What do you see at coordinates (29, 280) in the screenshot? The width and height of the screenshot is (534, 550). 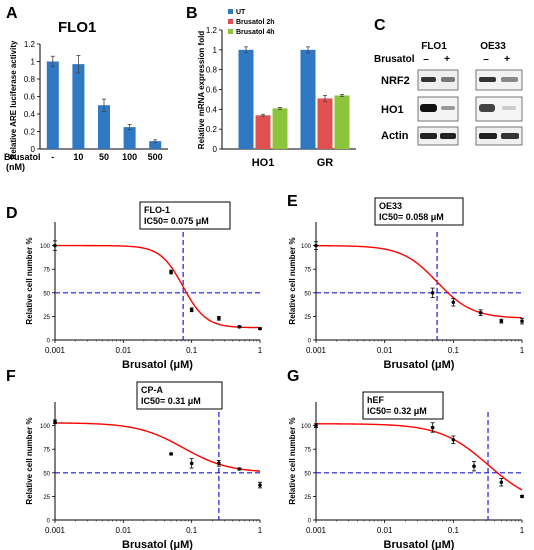 I see `panel-d-y-label: Relative cell number %` at bounding box center [29, 280].